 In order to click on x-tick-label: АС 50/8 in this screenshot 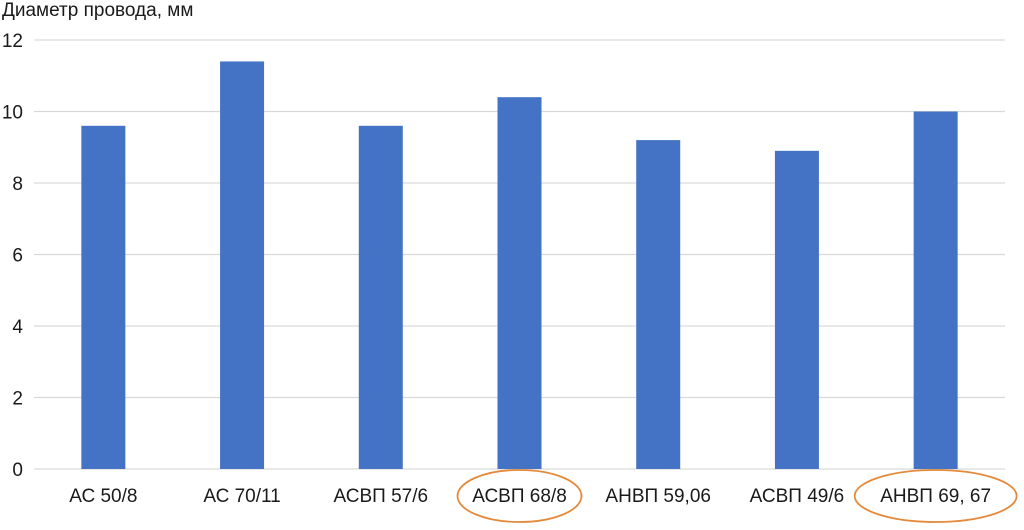, I will do `click(103, 496)`.